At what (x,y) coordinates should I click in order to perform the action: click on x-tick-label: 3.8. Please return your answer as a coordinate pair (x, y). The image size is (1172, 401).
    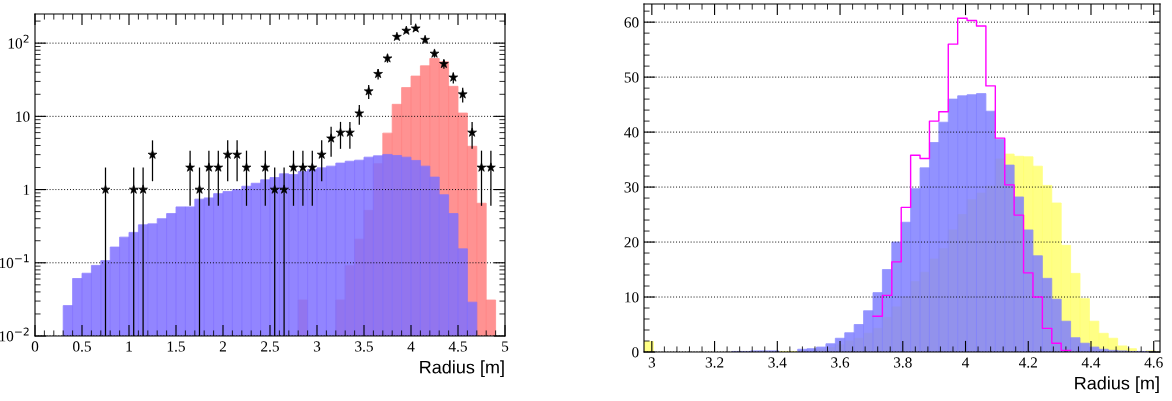
    Looking at the image, I should click on (902, 362).